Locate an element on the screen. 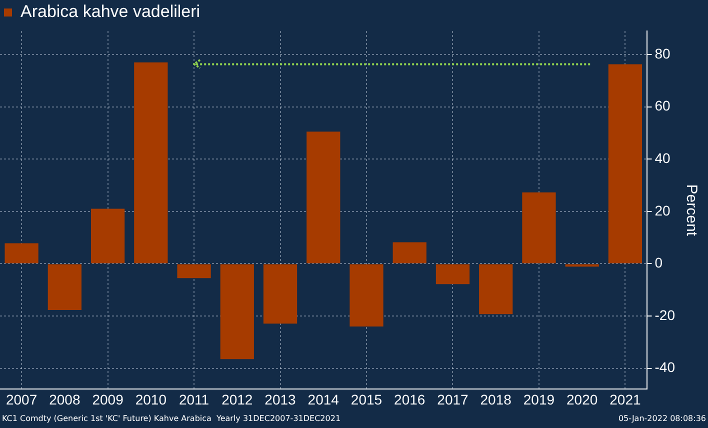 The height and width of the screenshot is (428, 708). x-tick-label: 2011 is located at coordinates (194, 399).